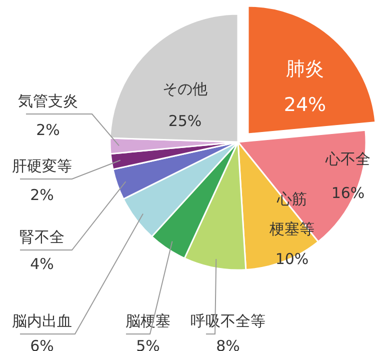 This screenshot has width=388, height=351. Describe the element at coordinates (305, 69) in the screenshot. I see `slice-label: 肺炎` at that location.